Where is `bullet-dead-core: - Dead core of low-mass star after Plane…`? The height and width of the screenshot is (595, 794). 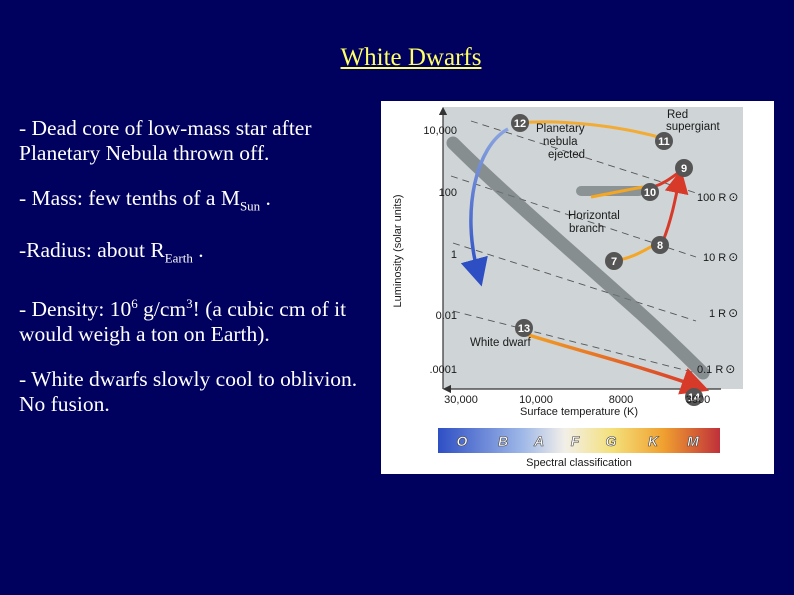
bullet-dead-core: - Dead core of low-mass star after Plane… is located at coordinates (165, 140).